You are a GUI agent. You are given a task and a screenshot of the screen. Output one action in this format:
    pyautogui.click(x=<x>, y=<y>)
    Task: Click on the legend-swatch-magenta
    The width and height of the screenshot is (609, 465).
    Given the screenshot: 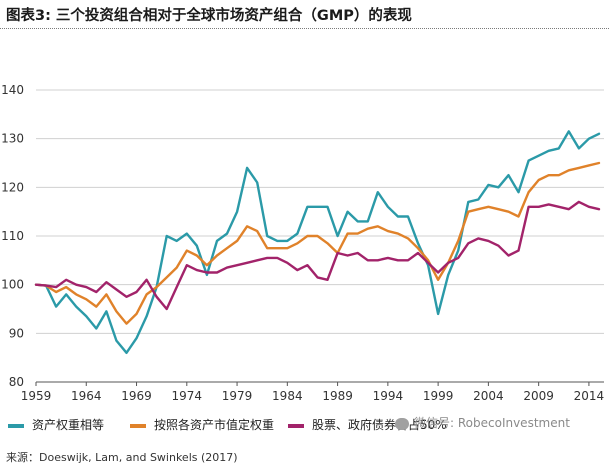 What is the action you would take?
    pyautogui.click(x=296, y=425)
    